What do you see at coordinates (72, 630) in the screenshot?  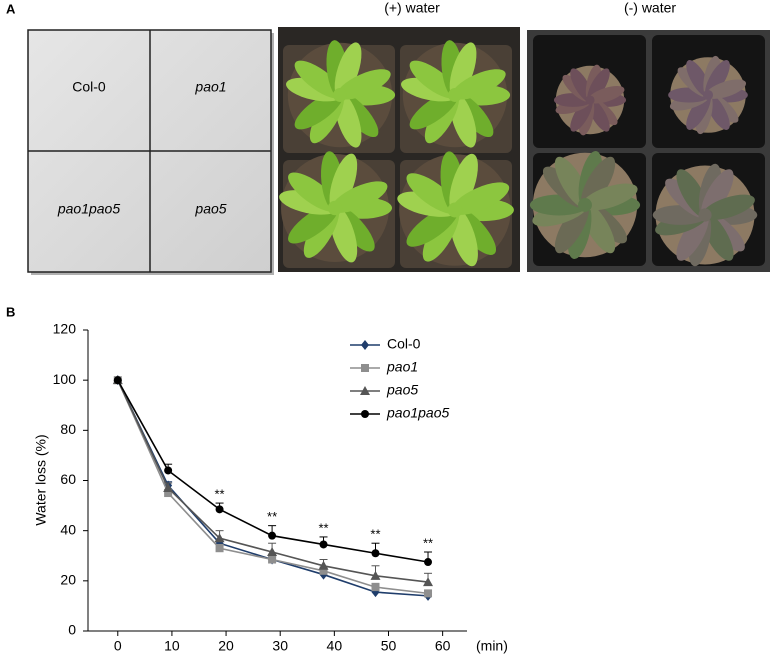 I see `y-tick-label: 0` at bounding box center [72, 630].